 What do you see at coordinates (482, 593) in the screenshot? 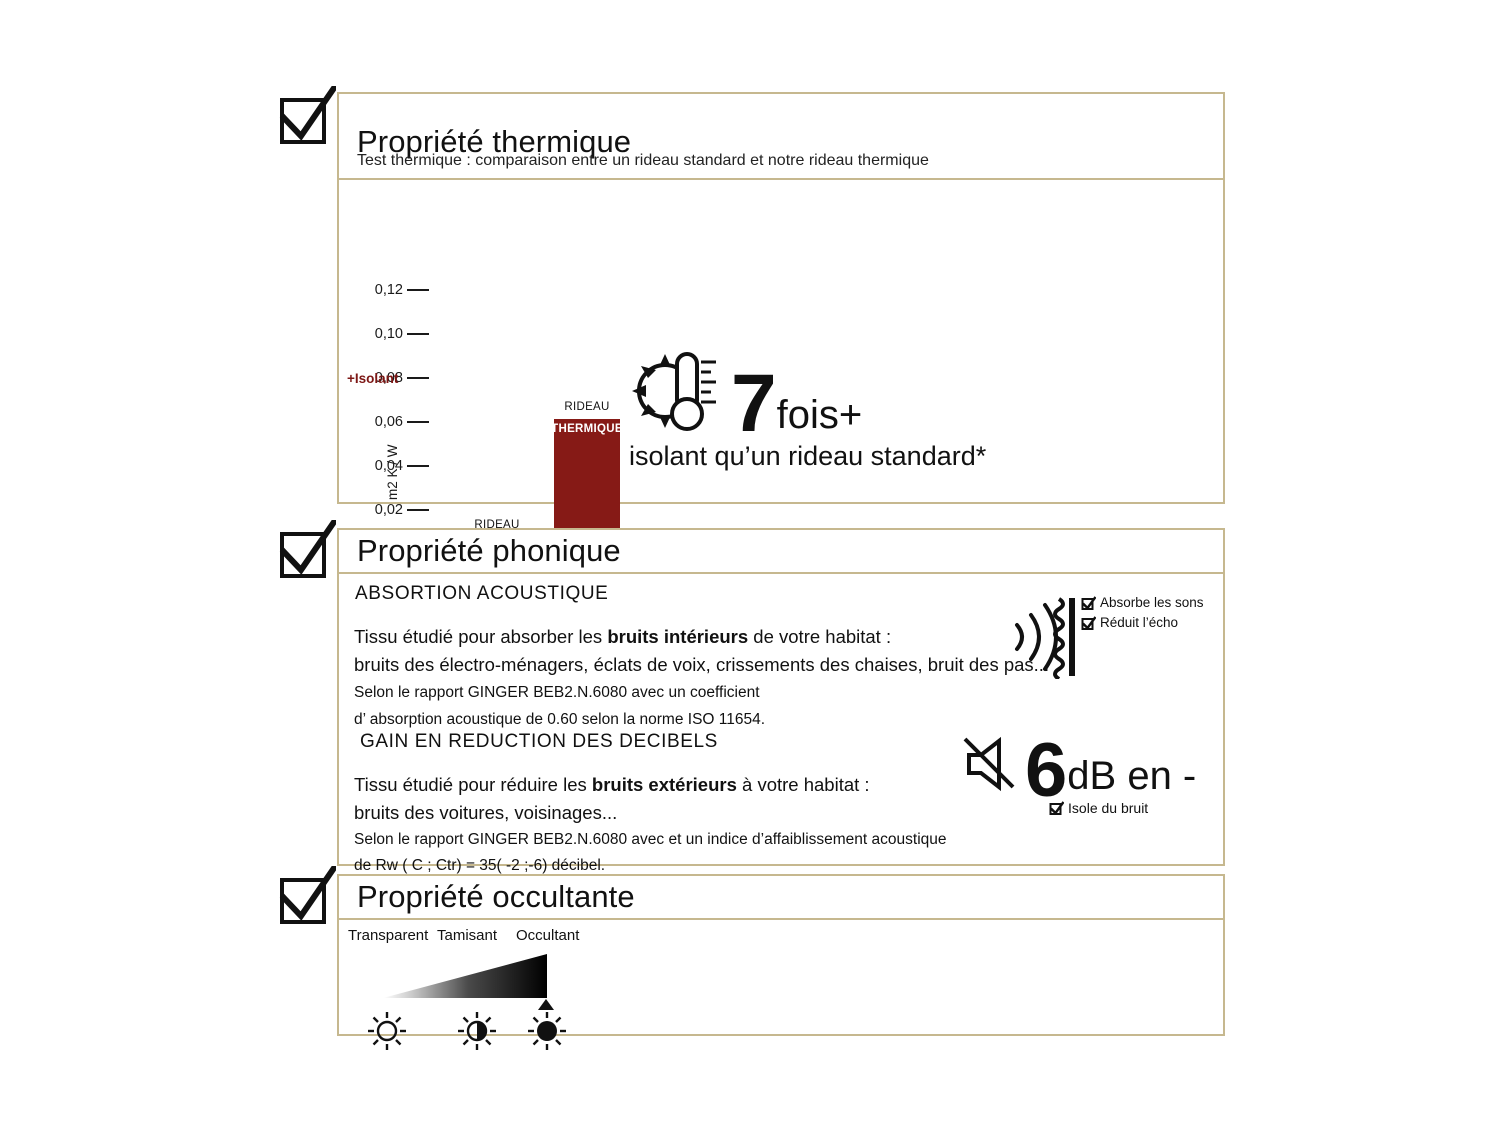
I see `section-head-absorption: ABSORTION ACOUSTIQUE` at bounding box center [482, 593].